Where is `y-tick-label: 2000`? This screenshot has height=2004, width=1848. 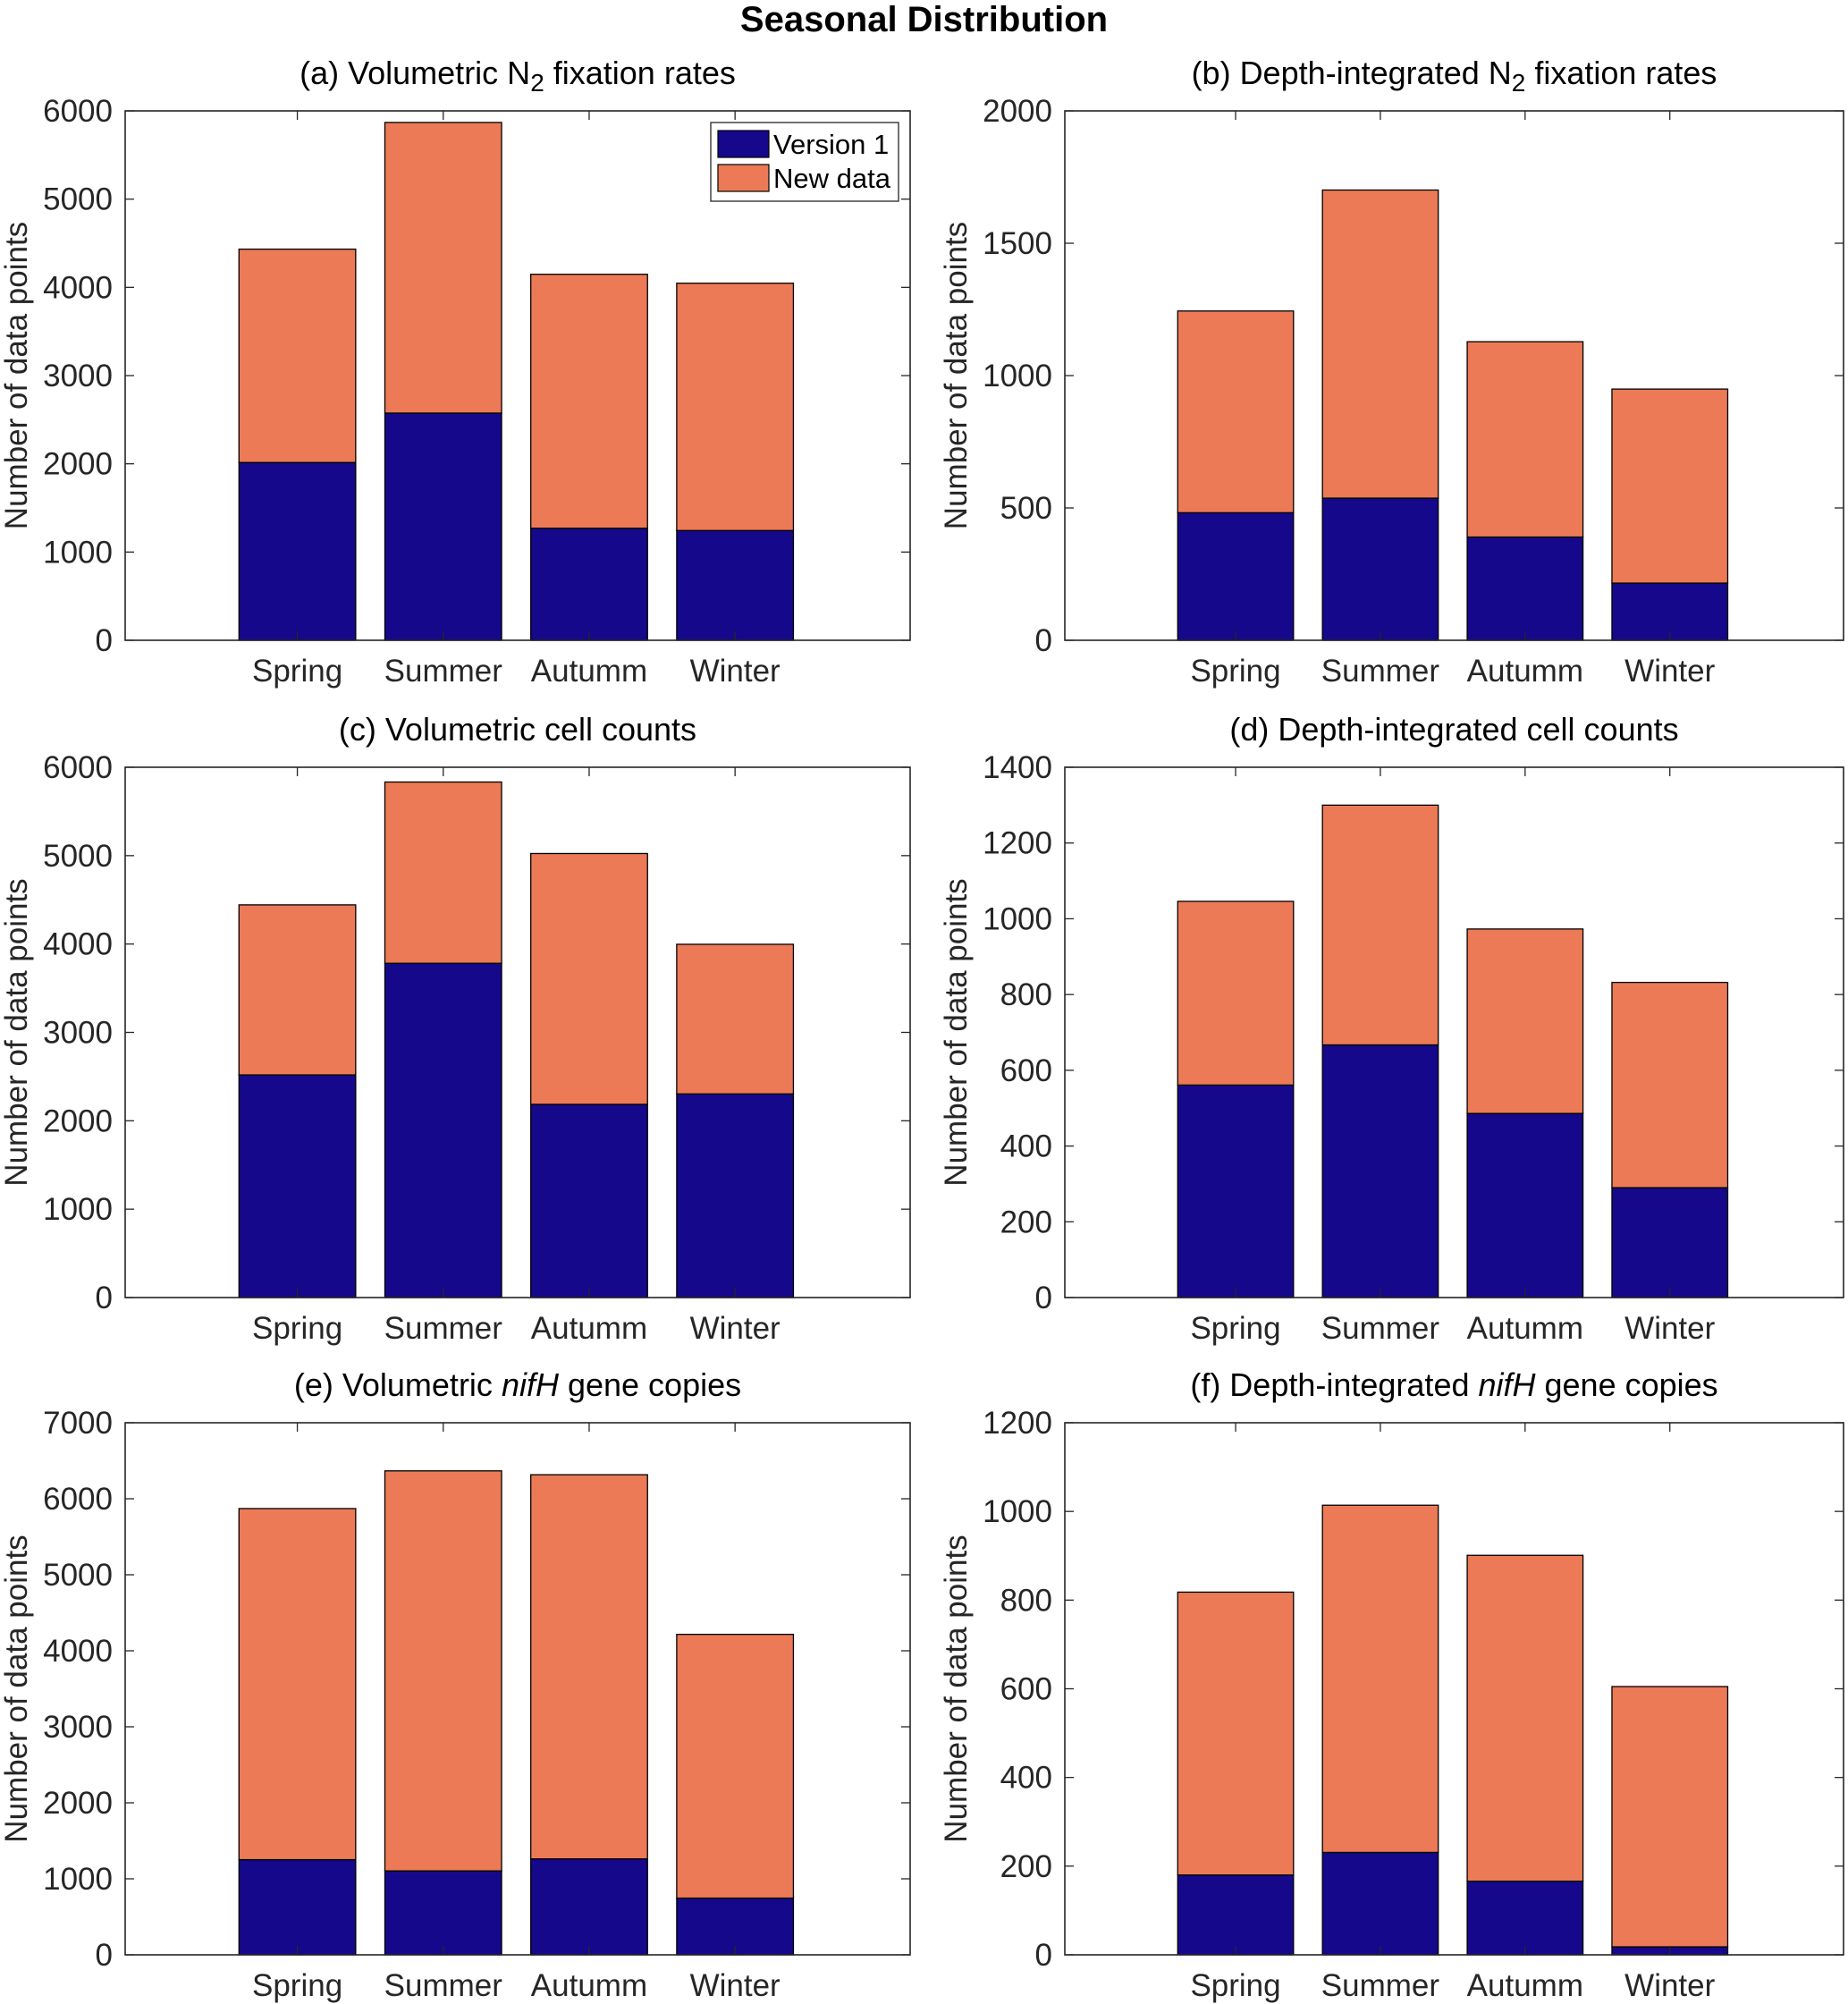
y-tick-label: 2000 is located at coordinates (1017, 112).